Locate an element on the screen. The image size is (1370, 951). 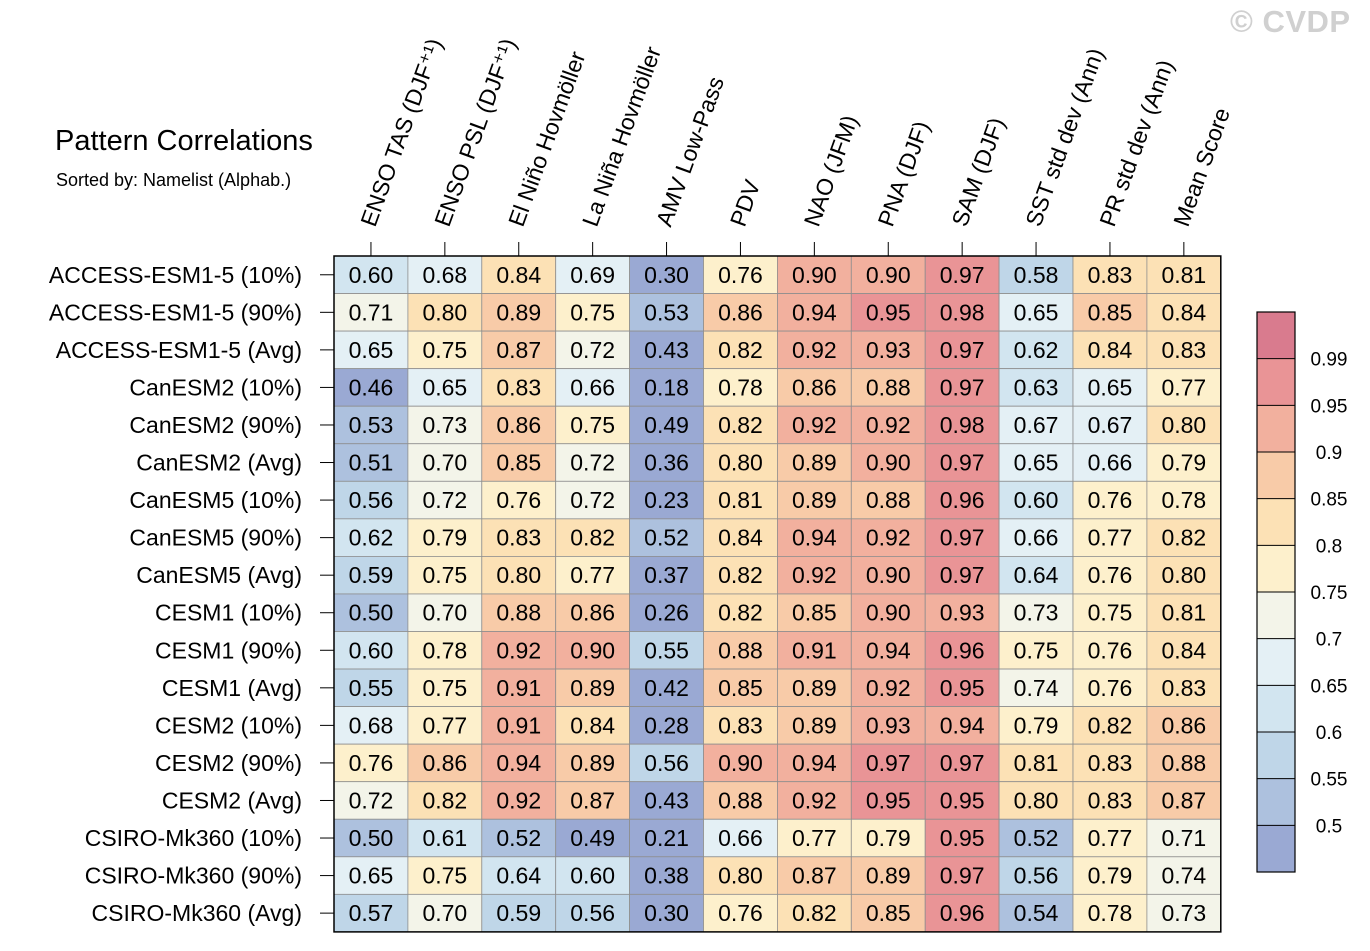
colorbar-label: 0.65 is located at coordinates (1329, 686).